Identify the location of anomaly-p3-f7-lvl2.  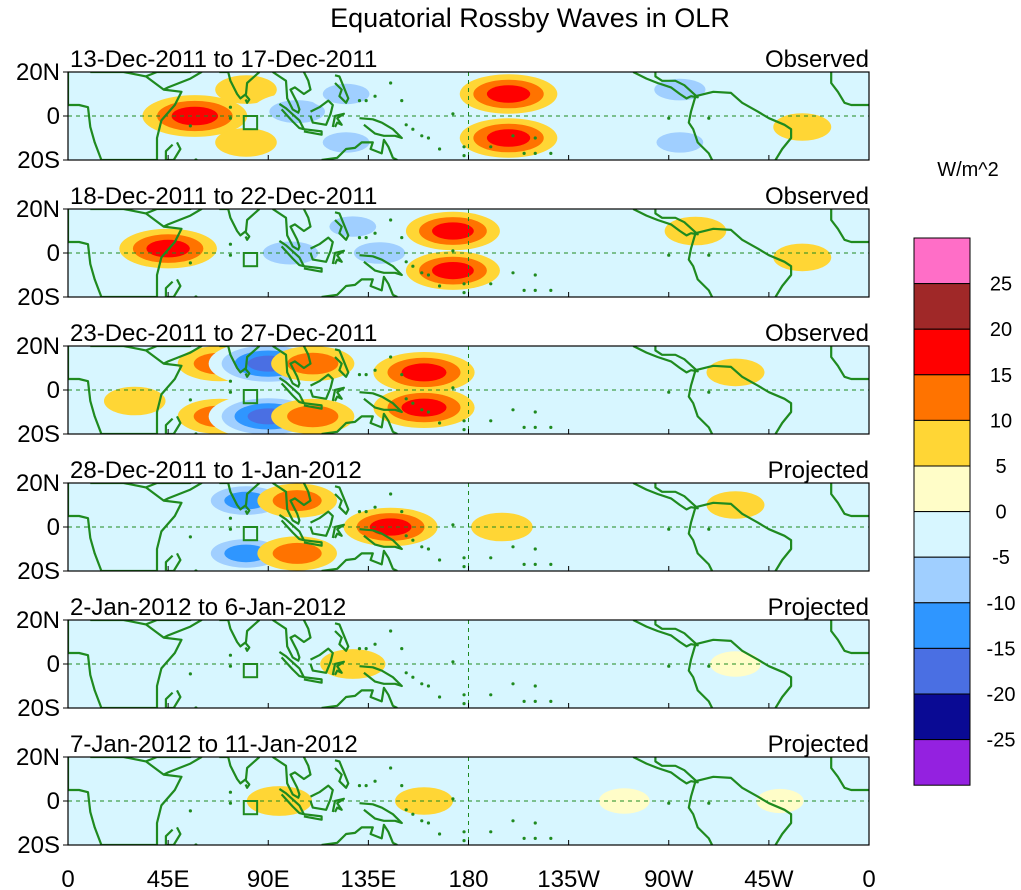
(313, 416).